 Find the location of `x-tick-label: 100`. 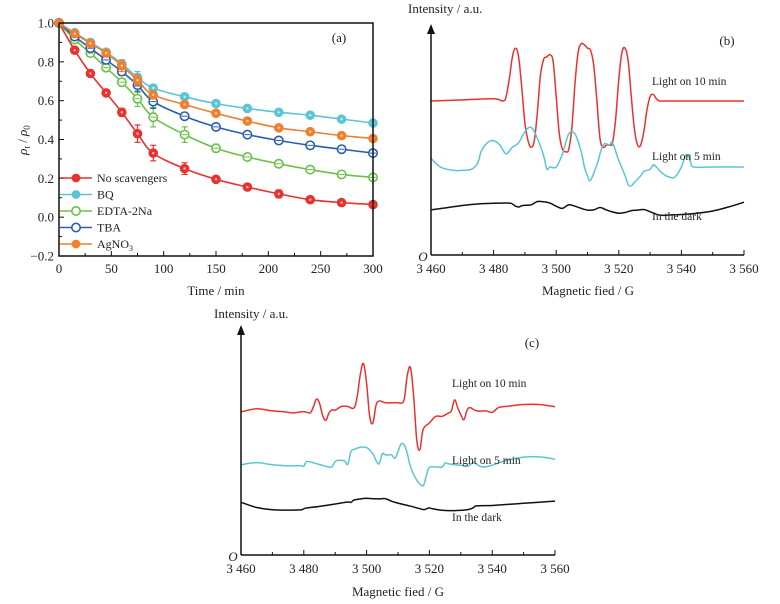

x-tick-label: 100 is located at coordinates (164, 268).